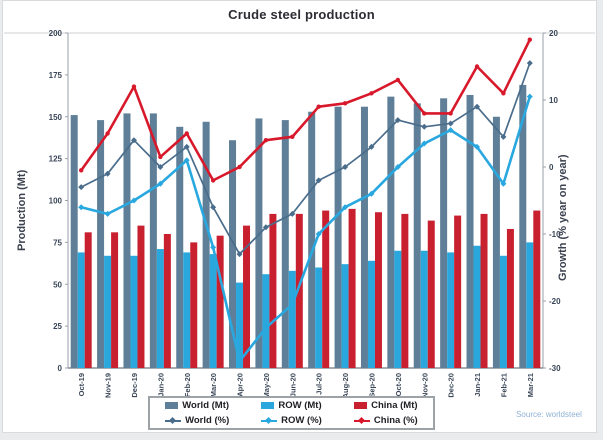 This screenshot has width=603, height=440. Describe the element at coordinates (22, 210) in the screenshot. I see `left-axis-label: Production (Mt)` at that location.